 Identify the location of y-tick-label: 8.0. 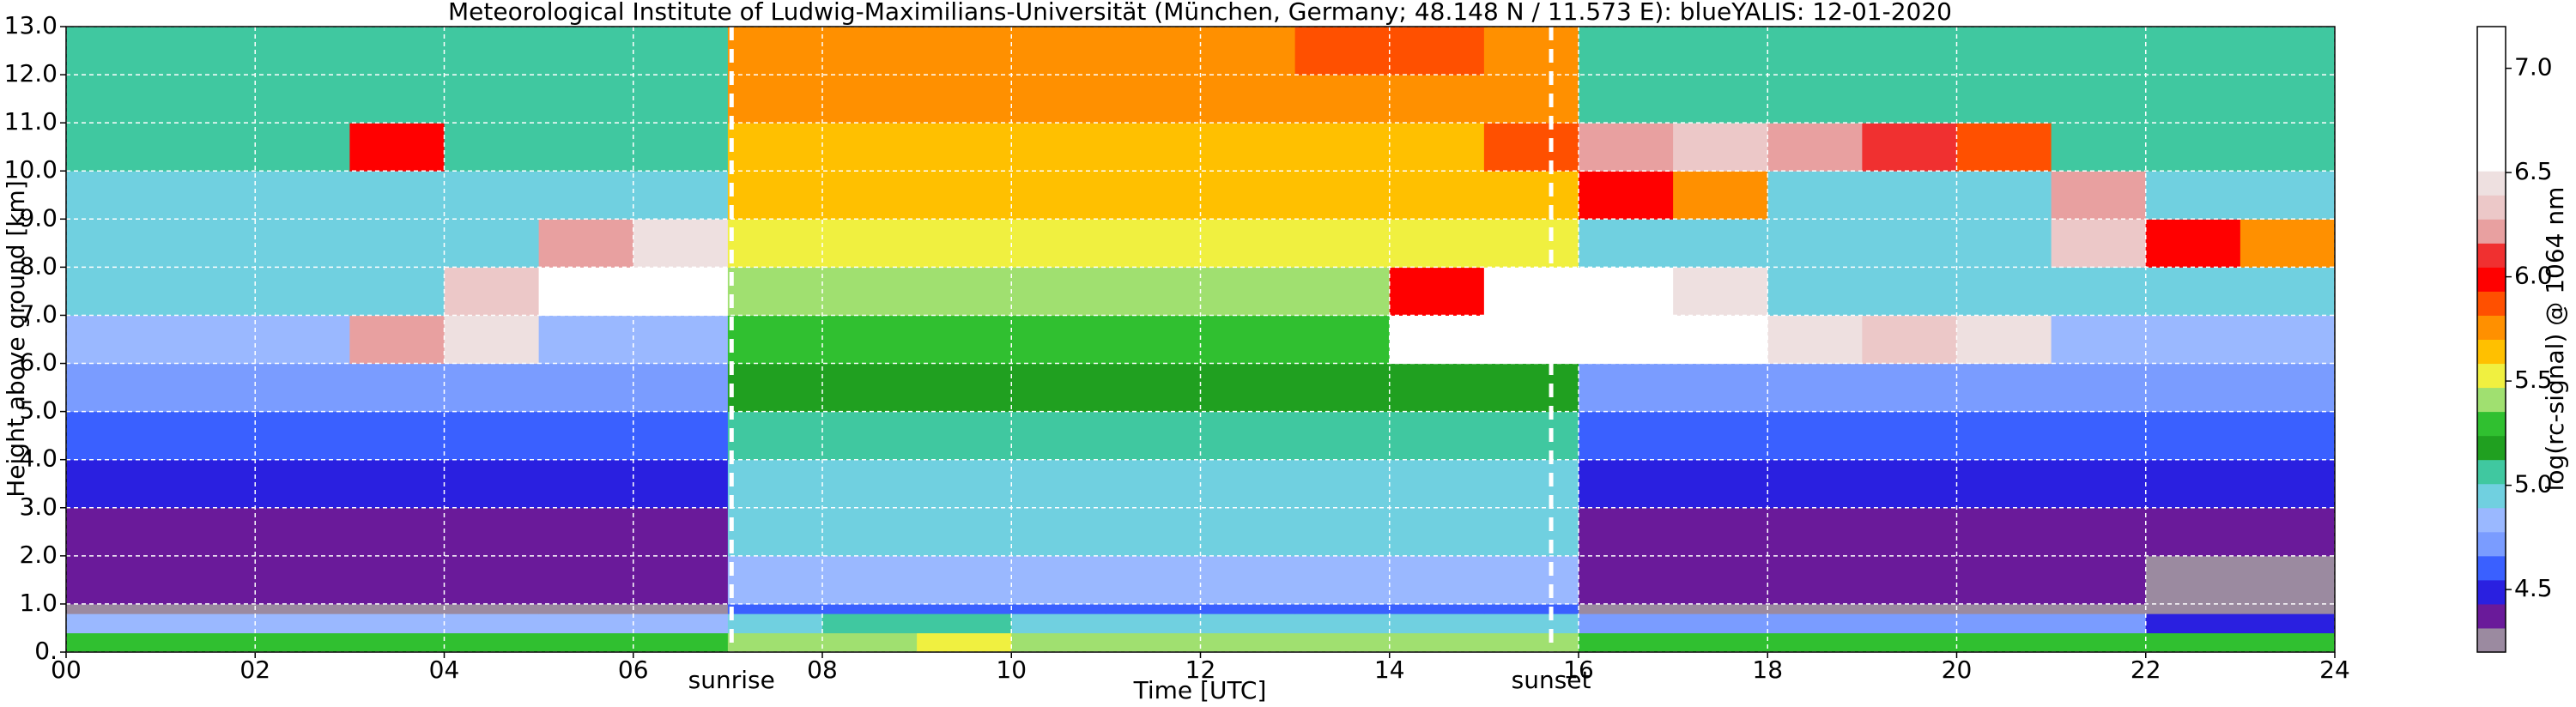
(38, 265).